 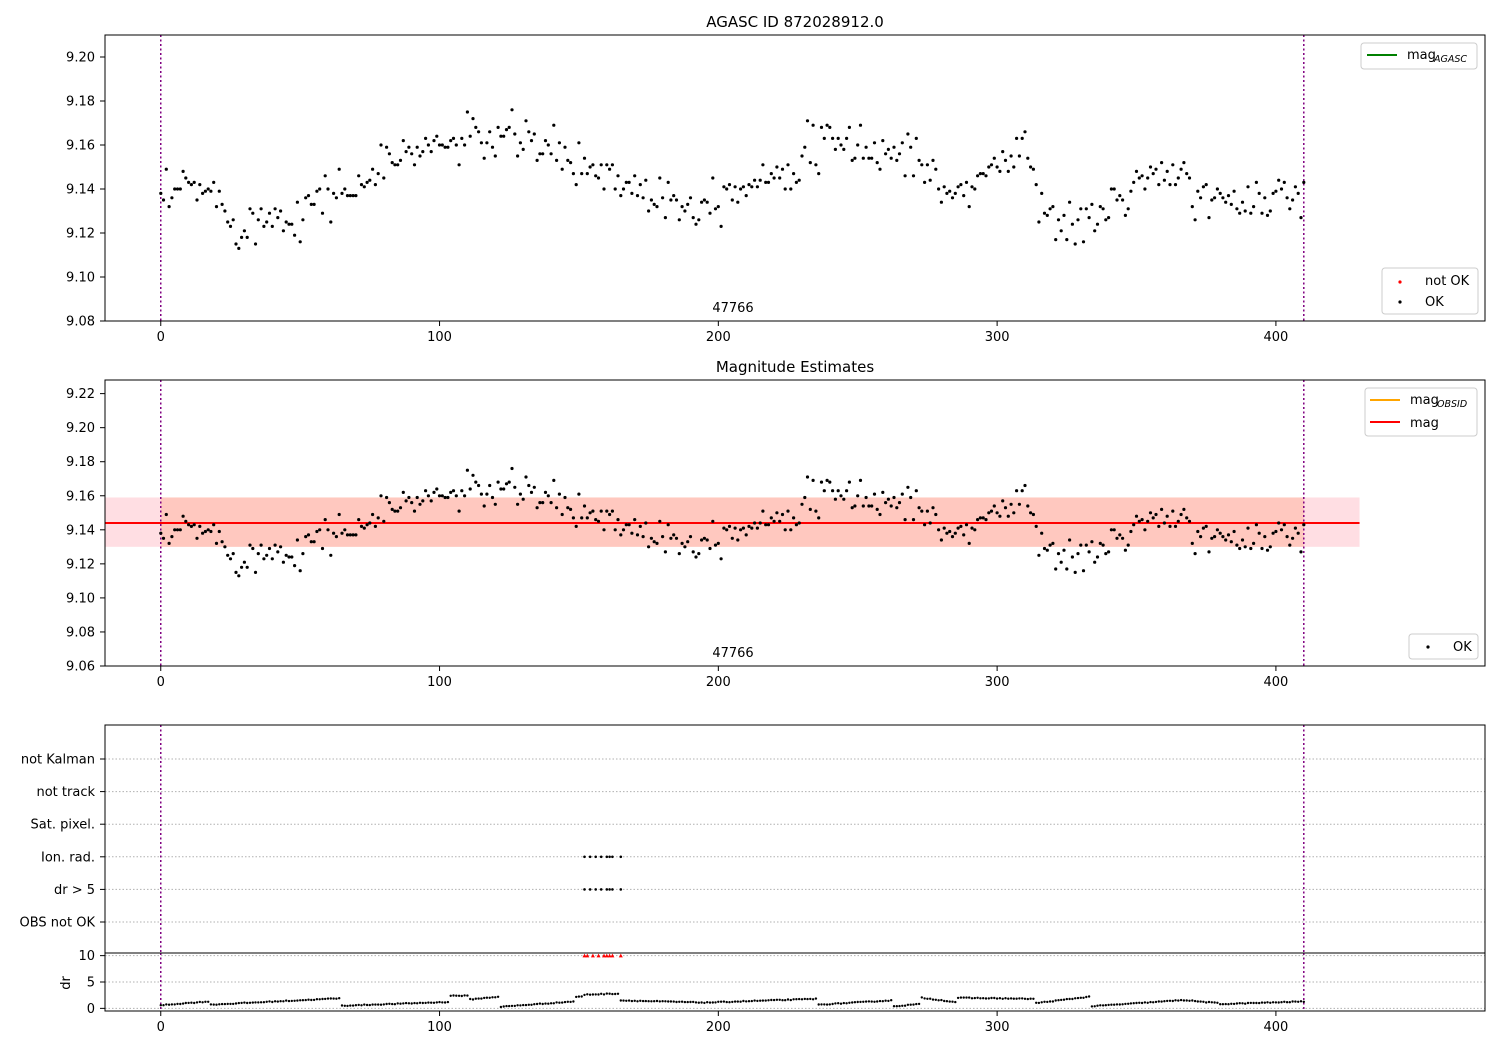 What do you see at coordinates (1424, 400) in the screenshot?
I see `legend-mag-obsid-label: mag` at bounding box center [1424, 400].